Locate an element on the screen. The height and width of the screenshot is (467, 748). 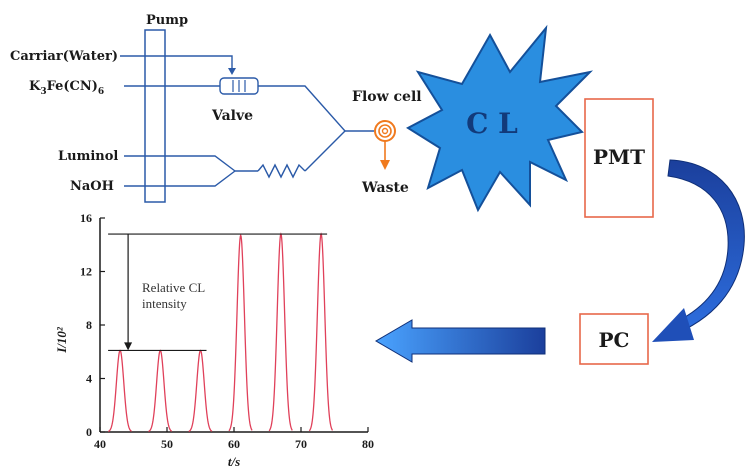
annotation-line-2: intensity is located at coordinates (164, 303).